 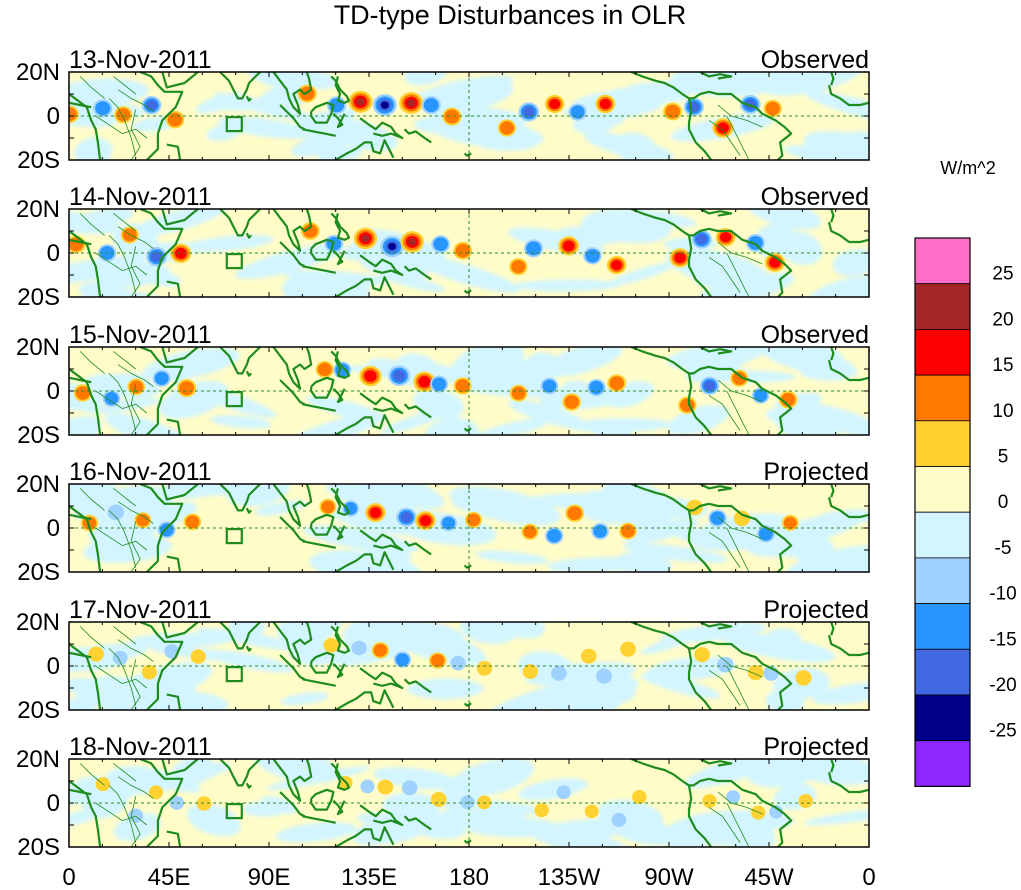 What do you see at coordinates (769, 877) in the screenshot?
I see `x-tick-label: 45W` at bounding box center [769, 877].